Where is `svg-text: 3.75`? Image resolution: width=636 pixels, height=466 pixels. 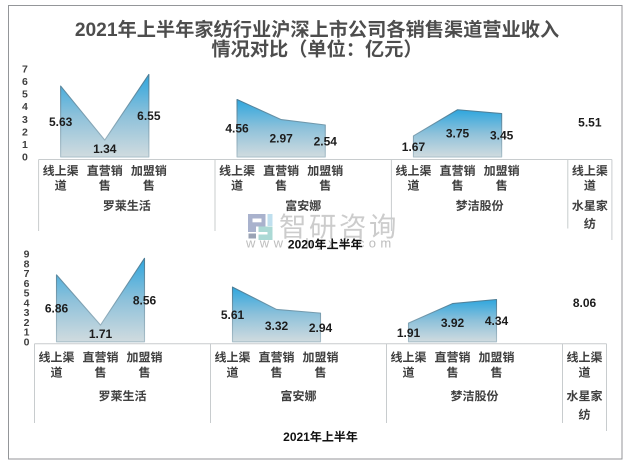
svg-text: 3.75 is located at coordinates (458, 134).